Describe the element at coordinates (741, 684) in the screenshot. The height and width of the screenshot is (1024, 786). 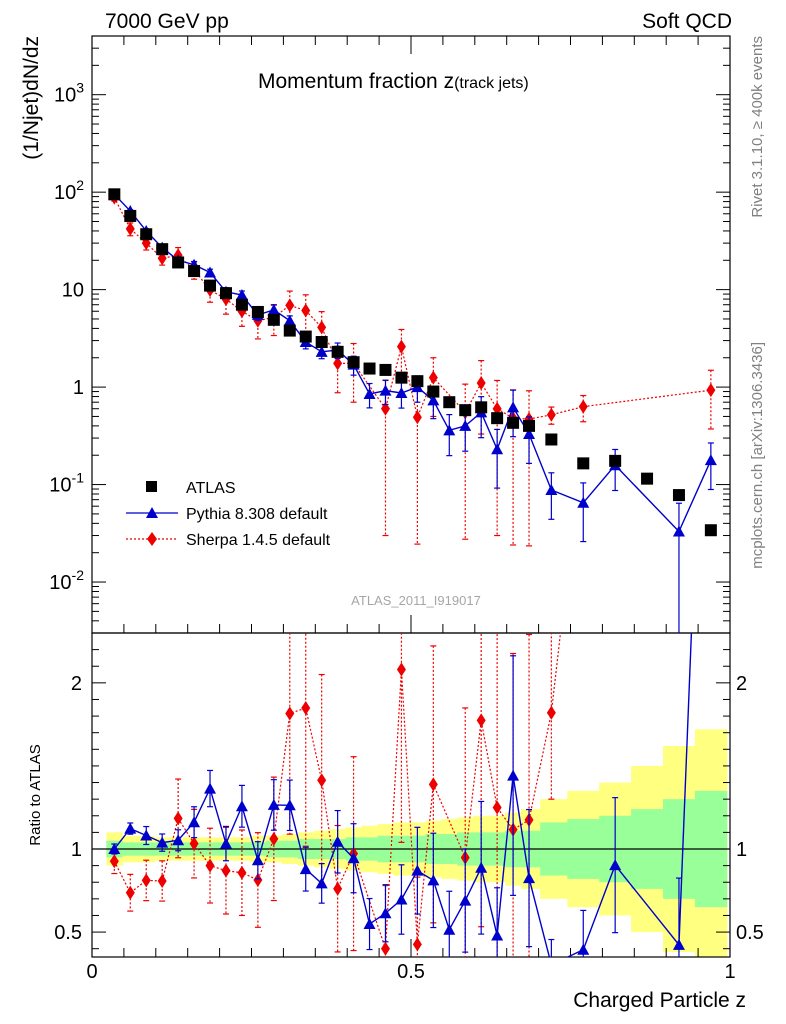
I see `ratio-tick-label-right: 2` at that location.